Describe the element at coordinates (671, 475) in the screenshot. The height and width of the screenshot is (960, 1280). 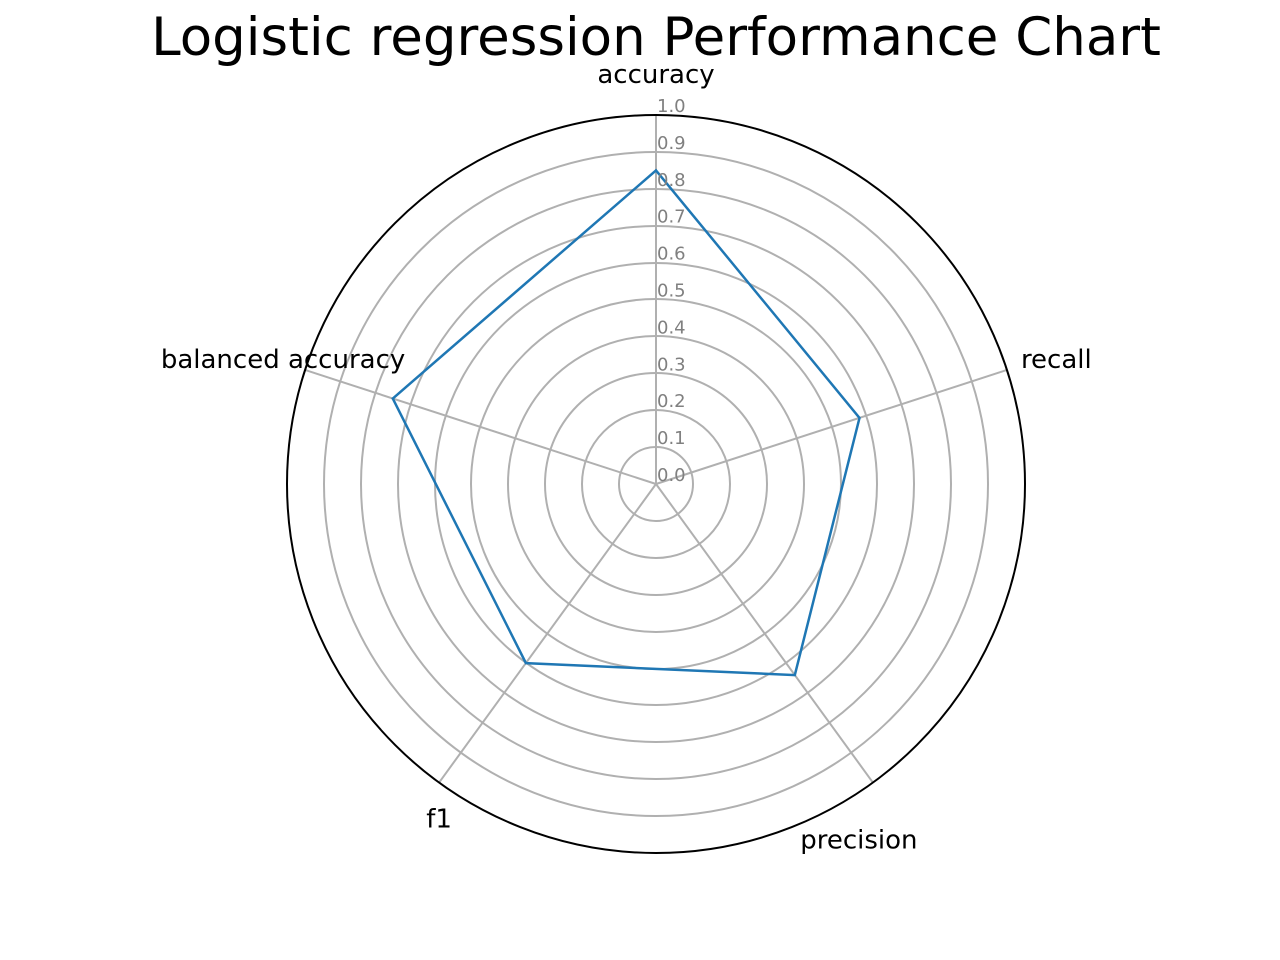
I see `r-tick-label: 0.0` at that location.